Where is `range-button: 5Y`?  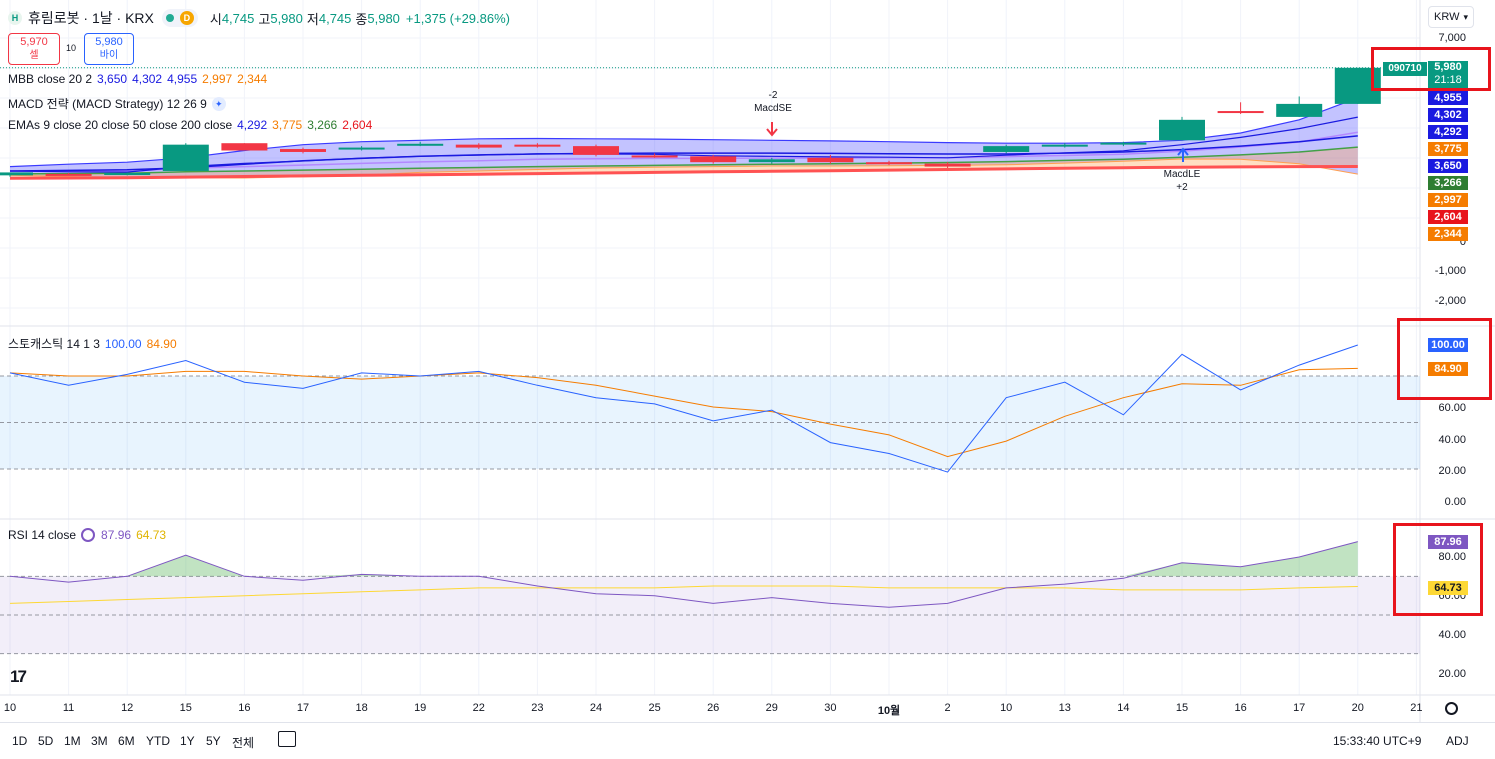
range-button: 5Y is located at coordinates (213, 741).